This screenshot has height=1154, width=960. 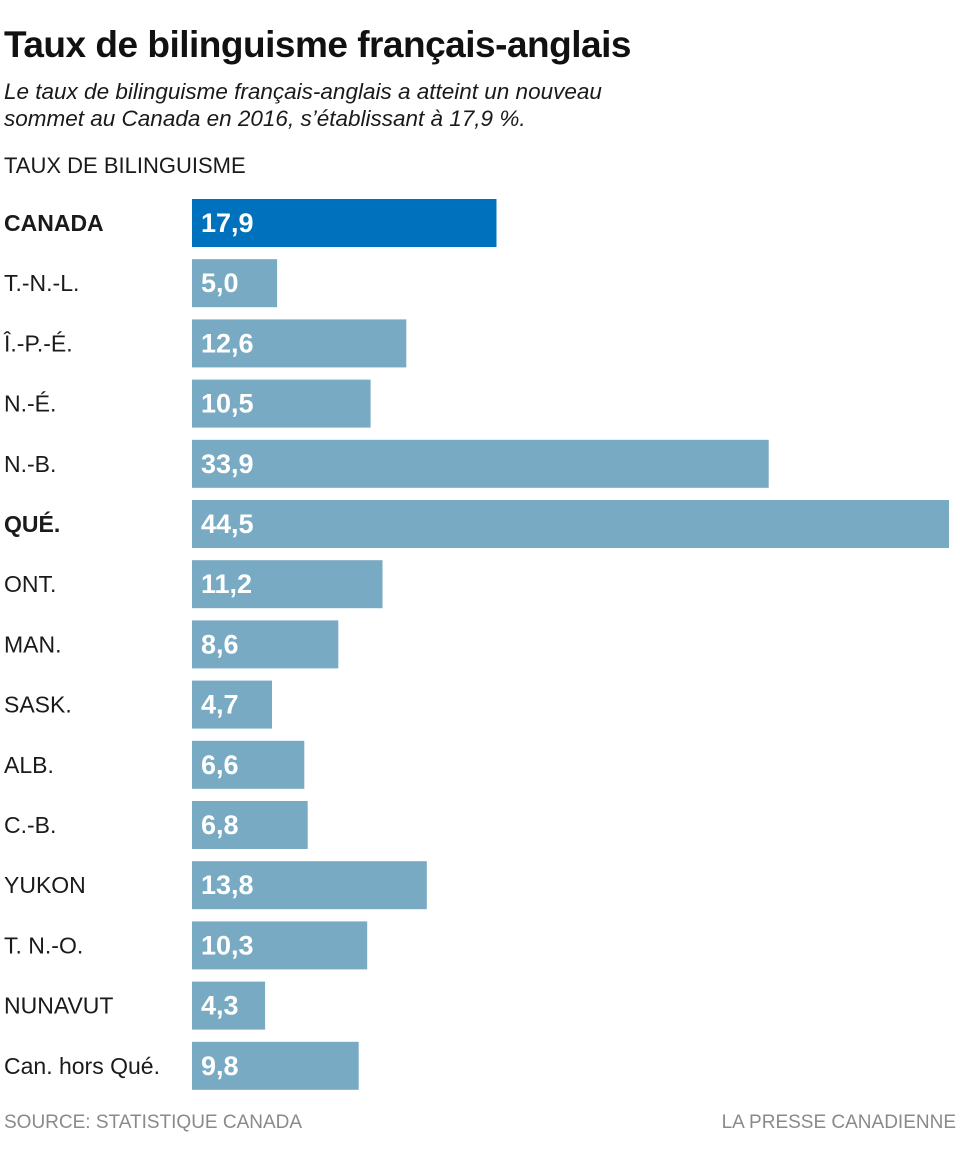 I want to click on category-label-can-hors-que: Can. hors Qué., so click(x=82, y=1066).